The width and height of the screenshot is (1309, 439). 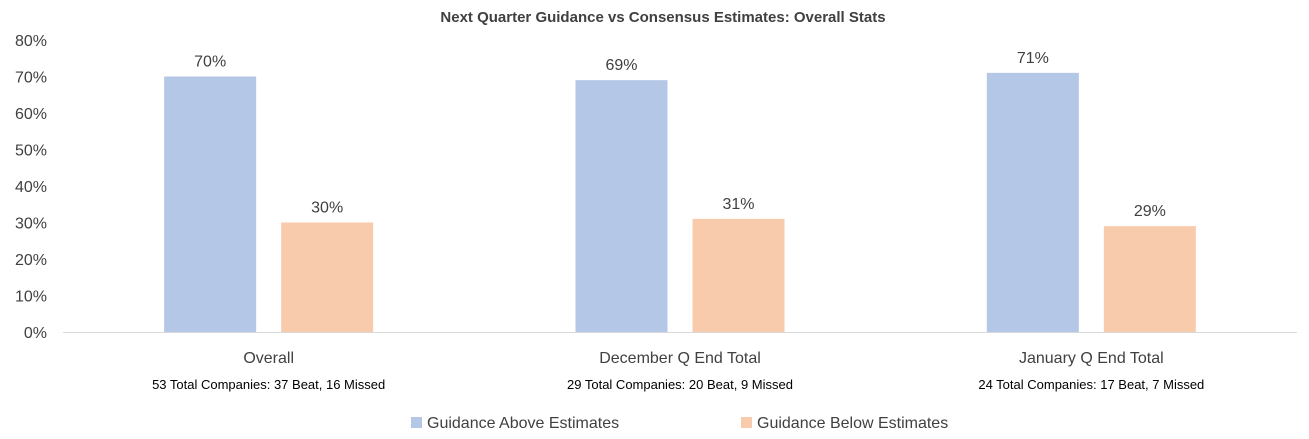 I want to click on category-note: 29 Total Companies: 20 Beat, 9 Missed, so click(x=680, y=384).